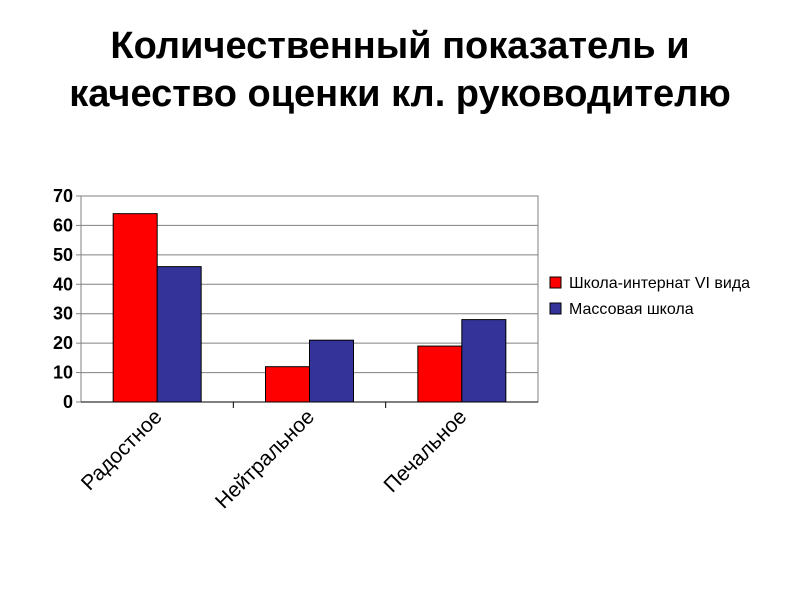 The image size is (800, 600). What do you see at coordinates (659, 283) in the screenshot?
I see `legend-label: Школа-интернат VI вида` at bounding box center [659, 283].